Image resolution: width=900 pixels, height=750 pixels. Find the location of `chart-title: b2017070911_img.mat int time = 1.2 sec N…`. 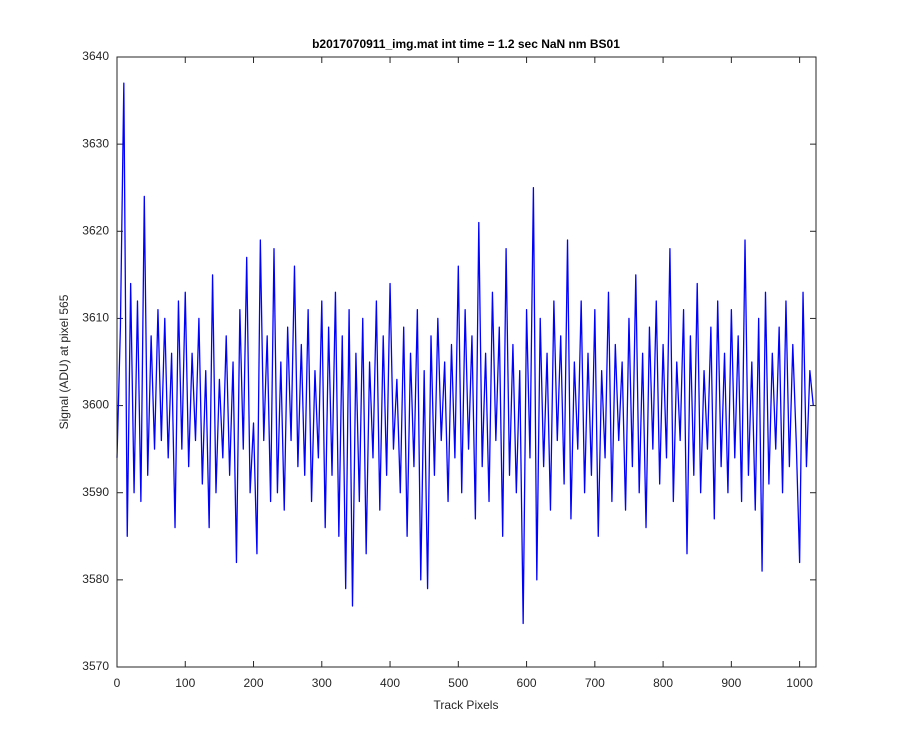

chart-title: b2017070911_img.mat int time = 1.2 sec N… is located at coordinates (466, 44).